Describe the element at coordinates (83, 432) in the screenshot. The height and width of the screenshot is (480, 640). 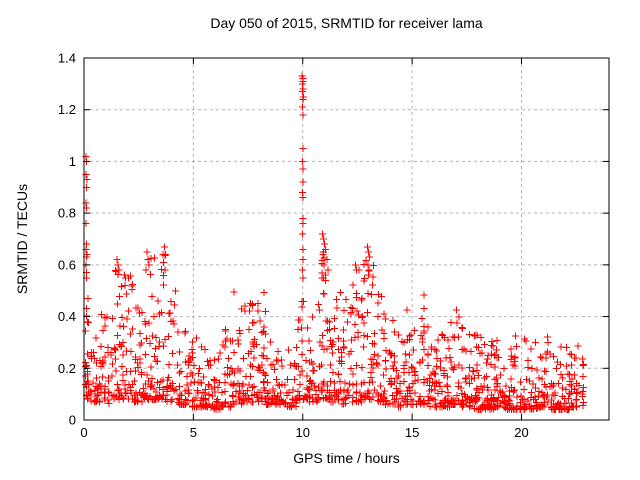
I see `x-tick-label: 0` at that location.